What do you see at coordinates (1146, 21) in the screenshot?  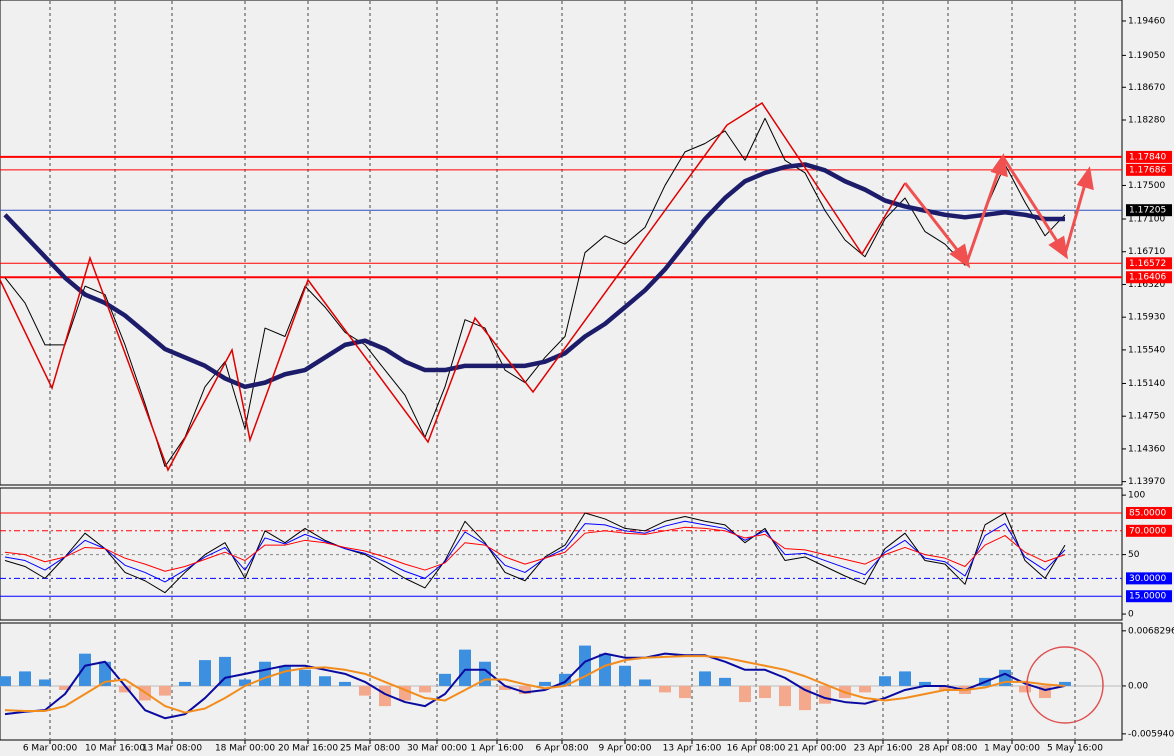 I see `y-tick-label: 1.19460` at bounding box center [1146, 21].